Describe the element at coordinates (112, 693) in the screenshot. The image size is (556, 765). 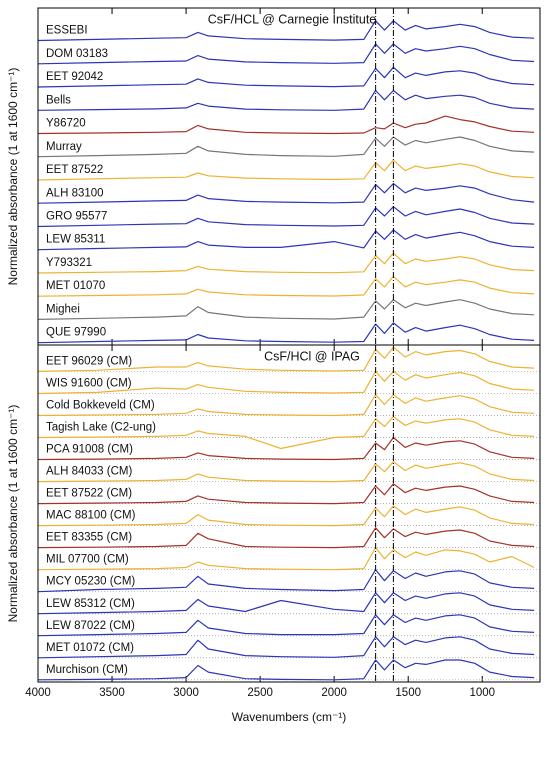
I see `x-tick-label: 3500` at that location.